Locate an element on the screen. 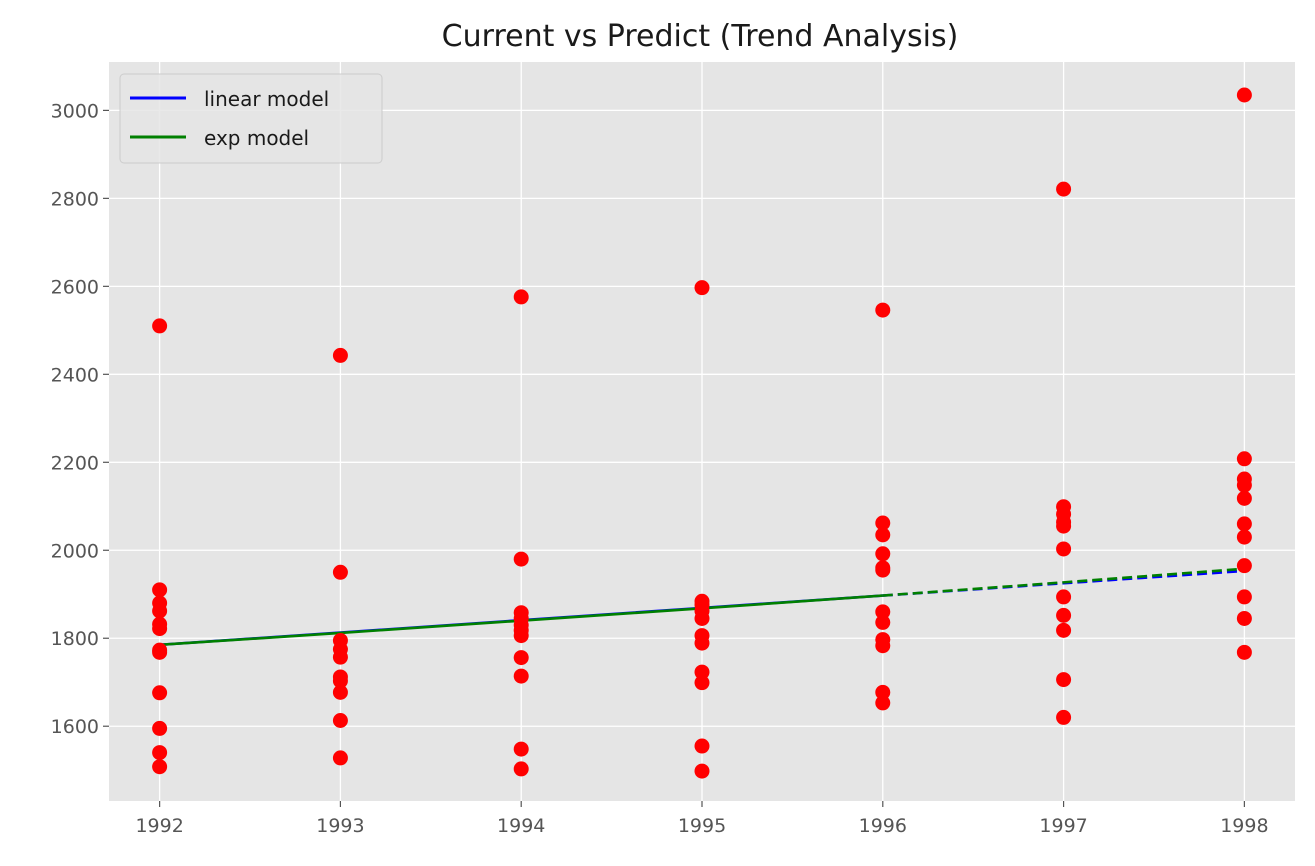 The width and height of the screenshot is (1315, 866). x-tick-label: 1996 is located at coordinates (883, 826).